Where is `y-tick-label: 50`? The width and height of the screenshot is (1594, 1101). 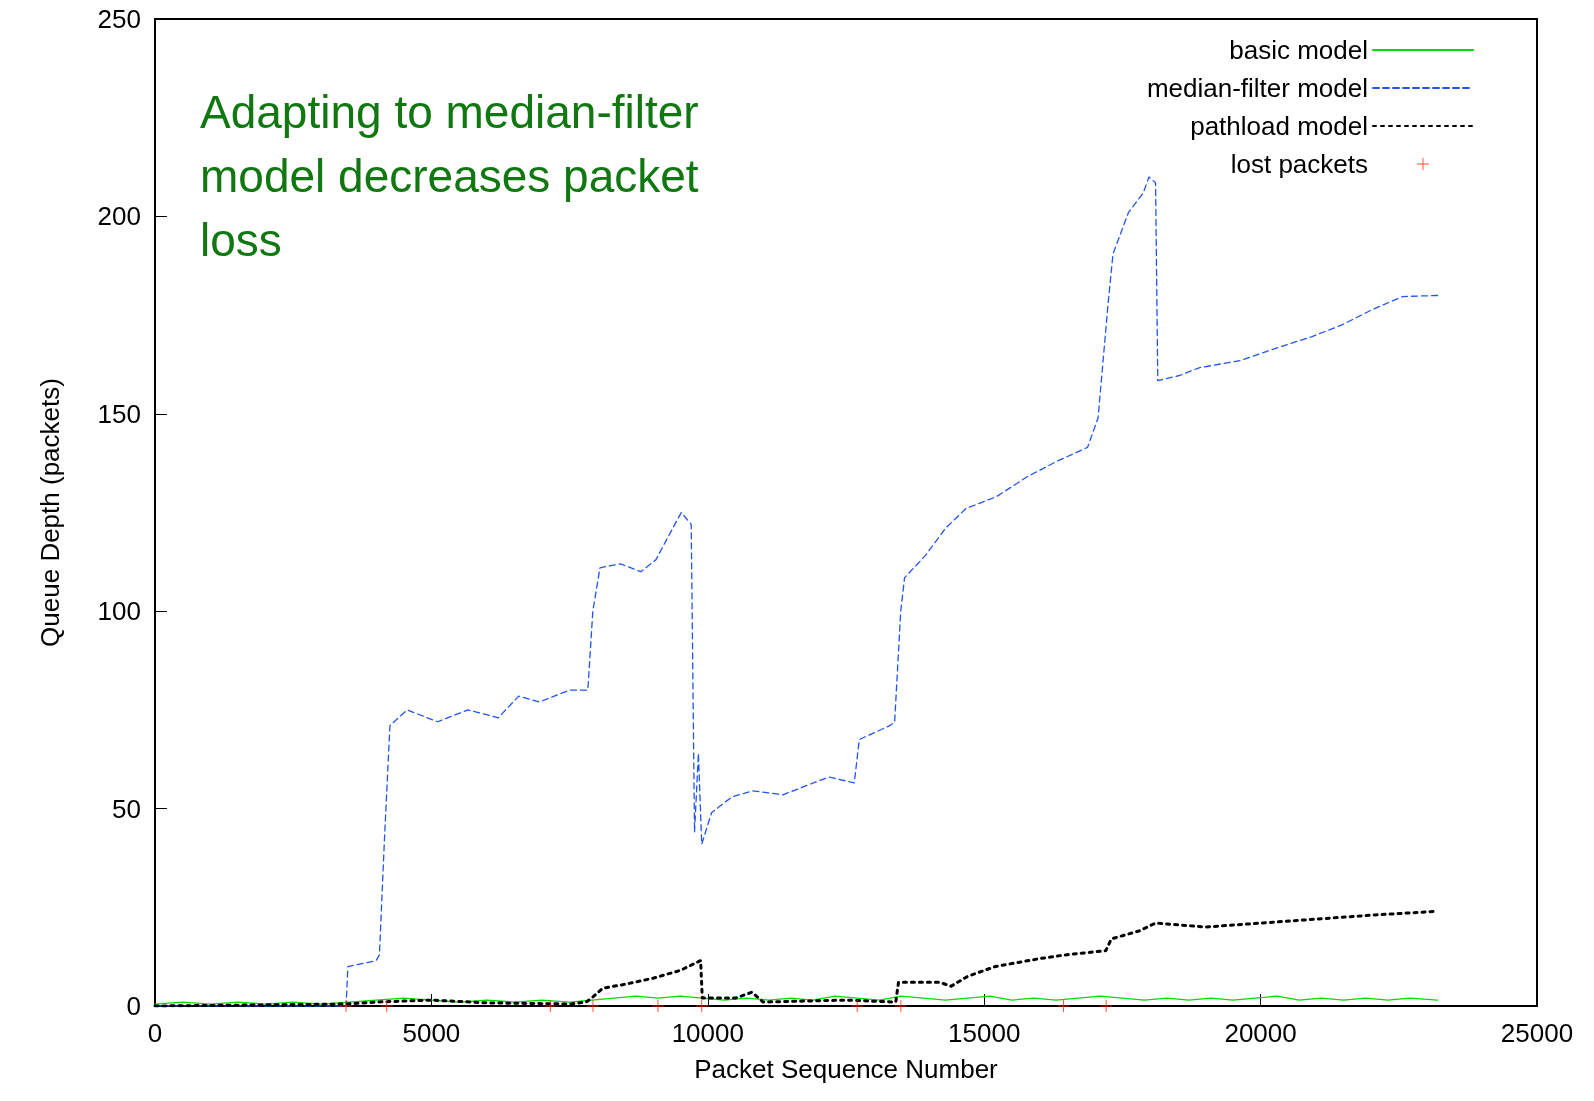 y-tick-label: 50 is located at coordinates (126, 808).